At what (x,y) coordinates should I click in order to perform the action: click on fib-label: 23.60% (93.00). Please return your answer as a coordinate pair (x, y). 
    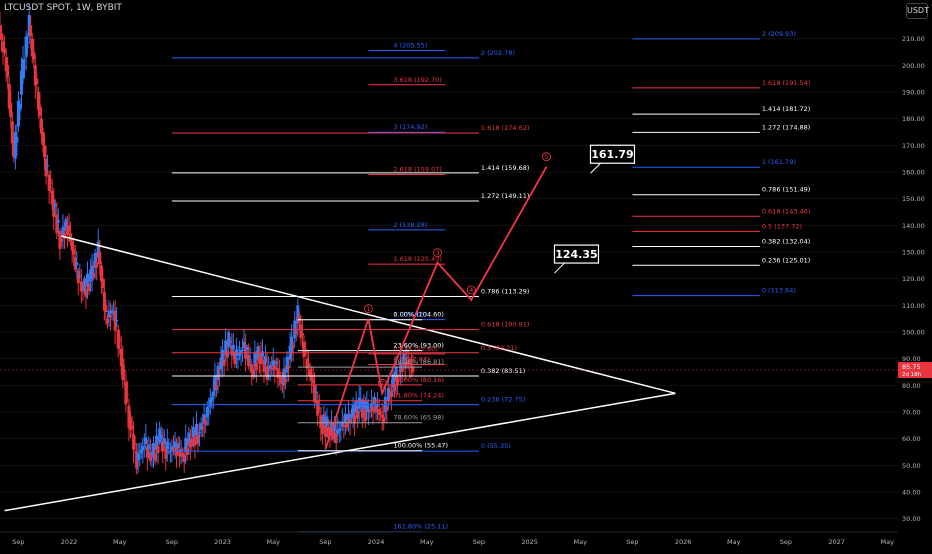
    Looking at the image, I should click on (418, 346).